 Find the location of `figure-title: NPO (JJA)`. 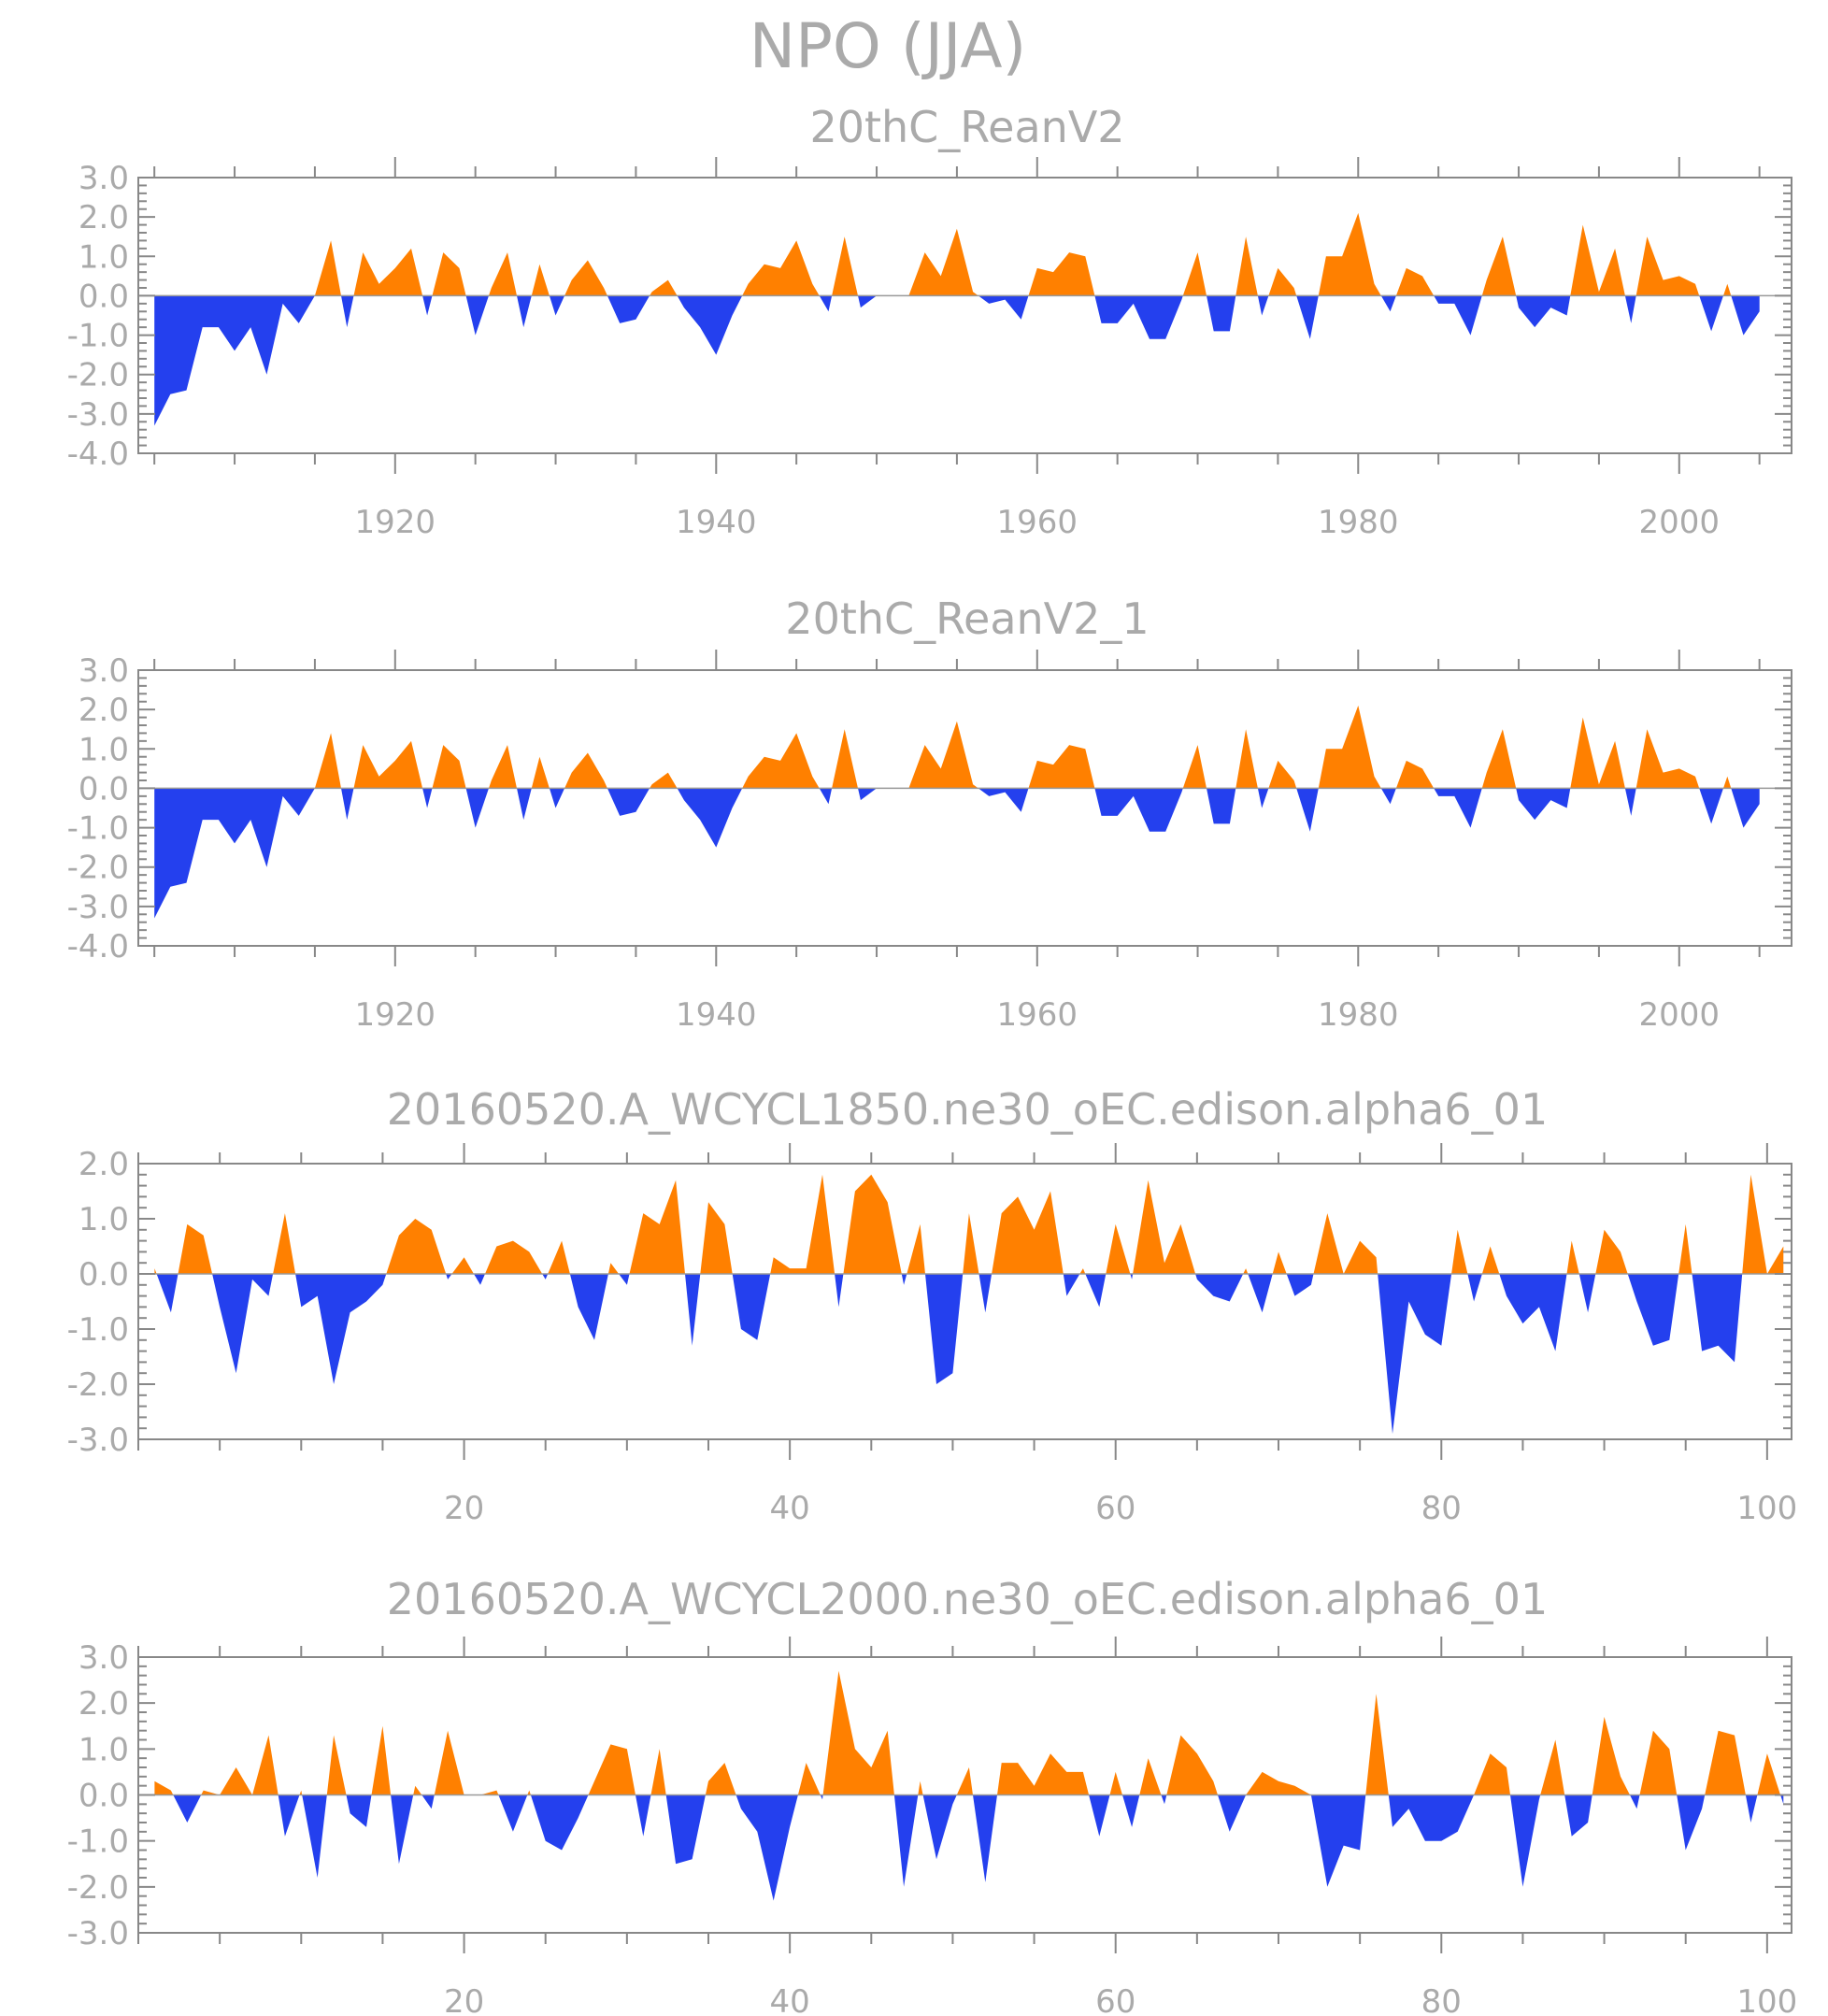

figure-title: NPO (JJA) is located at coordinates (889, 46).